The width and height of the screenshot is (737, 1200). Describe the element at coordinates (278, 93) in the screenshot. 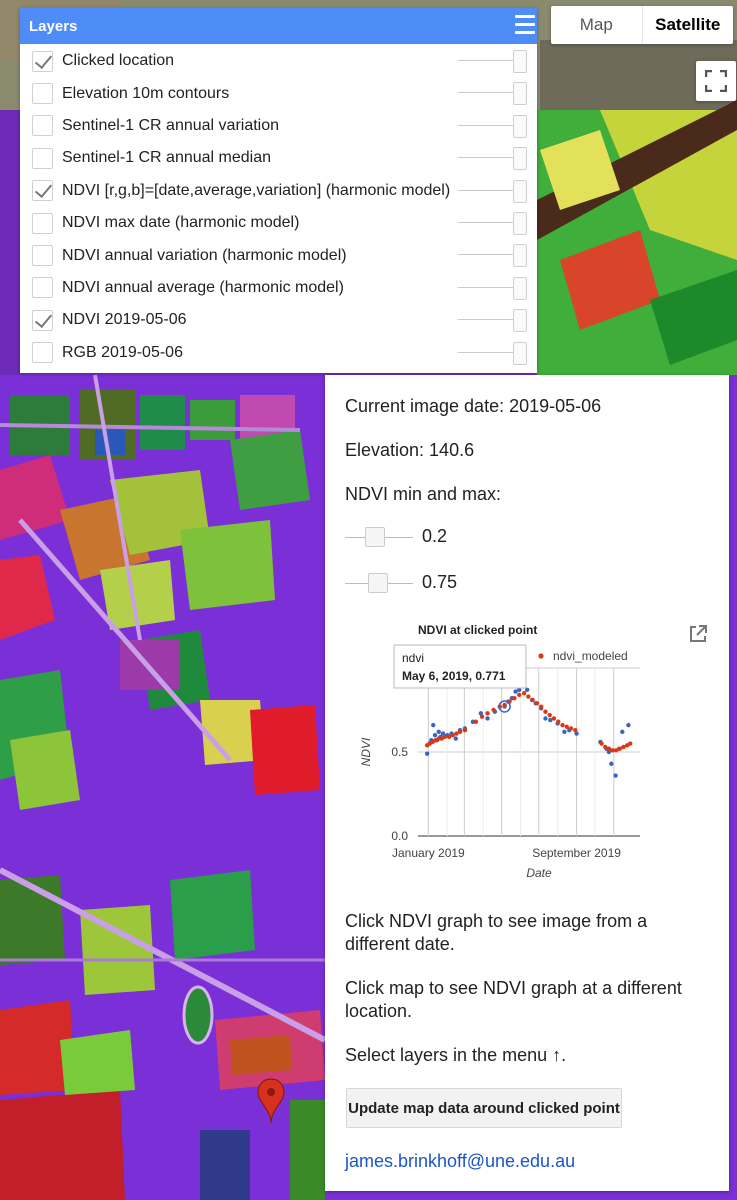

I see `layer-row: Elevation 10m contours` at that location.